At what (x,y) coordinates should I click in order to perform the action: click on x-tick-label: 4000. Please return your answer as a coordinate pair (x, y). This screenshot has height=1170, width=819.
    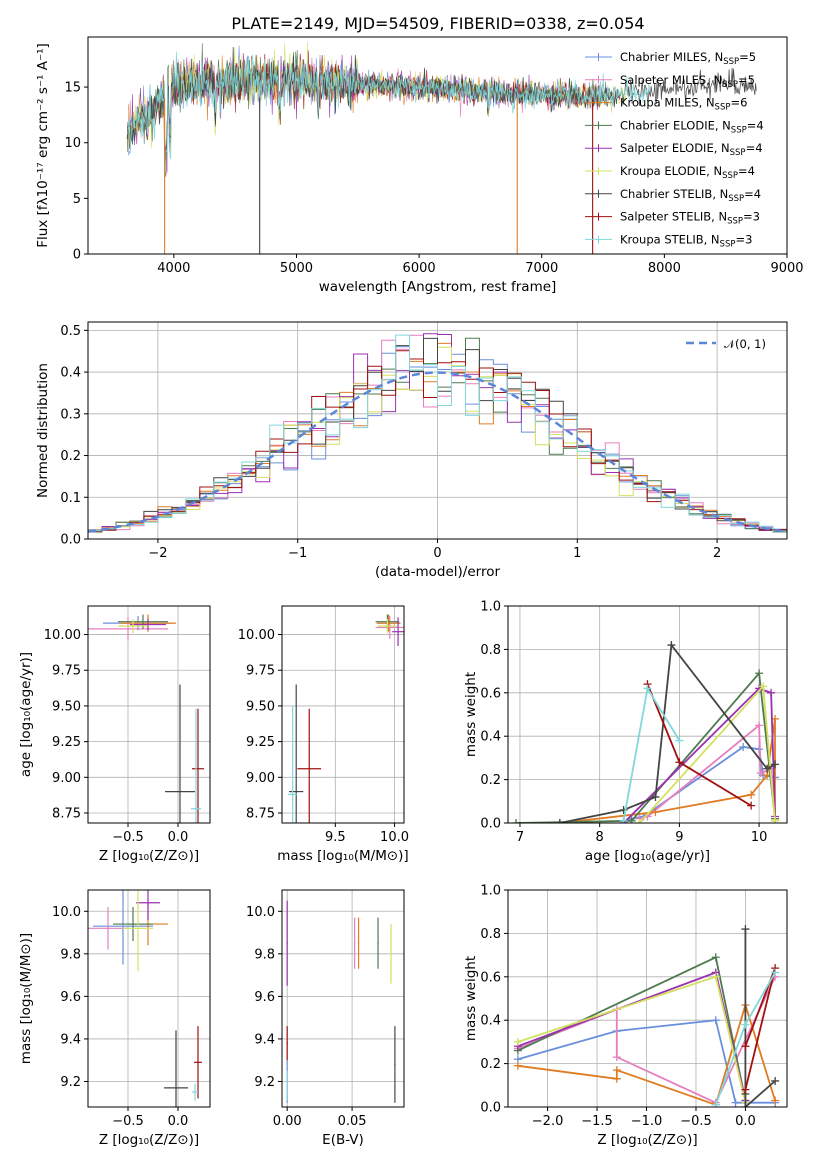
    Looking at the image, I should click on (173, 268).